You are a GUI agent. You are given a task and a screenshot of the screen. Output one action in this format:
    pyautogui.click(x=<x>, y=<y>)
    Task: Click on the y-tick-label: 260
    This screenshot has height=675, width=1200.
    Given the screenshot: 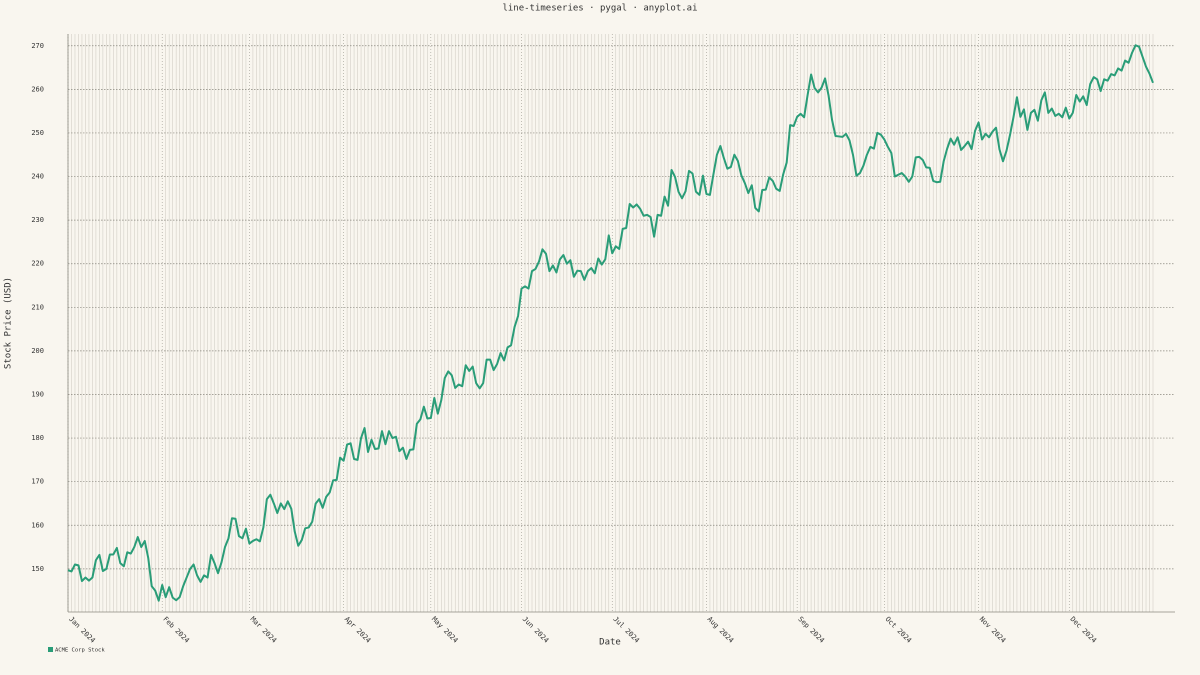 What is the action you would take?
    pyautogui.click(x=37, y=89)
    